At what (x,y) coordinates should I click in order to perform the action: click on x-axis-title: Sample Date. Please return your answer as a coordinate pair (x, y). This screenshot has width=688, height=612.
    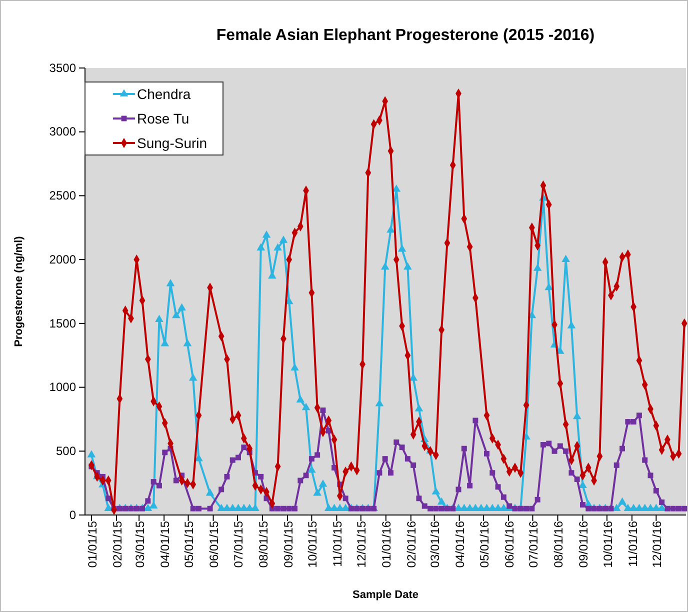
    Looking at the image, I should click on (385, 595).